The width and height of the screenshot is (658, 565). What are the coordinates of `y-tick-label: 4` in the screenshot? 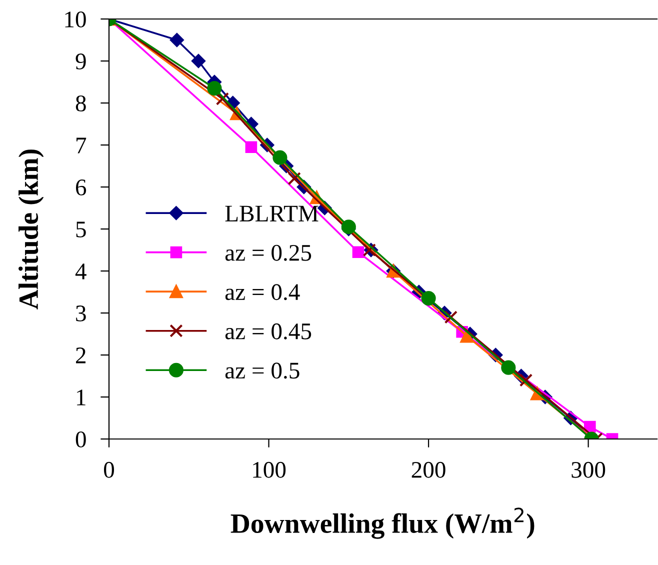 It's located at (80, 272).